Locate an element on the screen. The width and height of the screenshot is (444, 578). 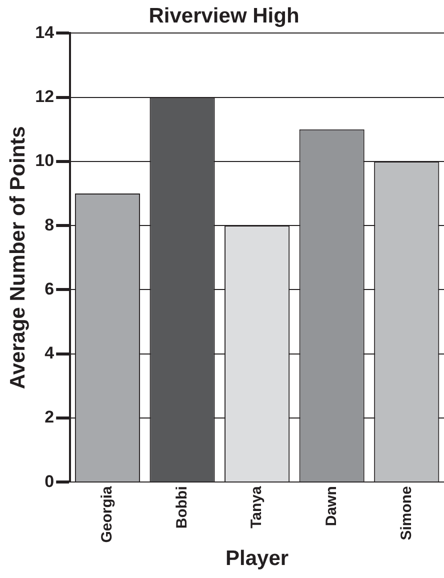
y-tick-label: 8 is located at coordinates (49, 224).